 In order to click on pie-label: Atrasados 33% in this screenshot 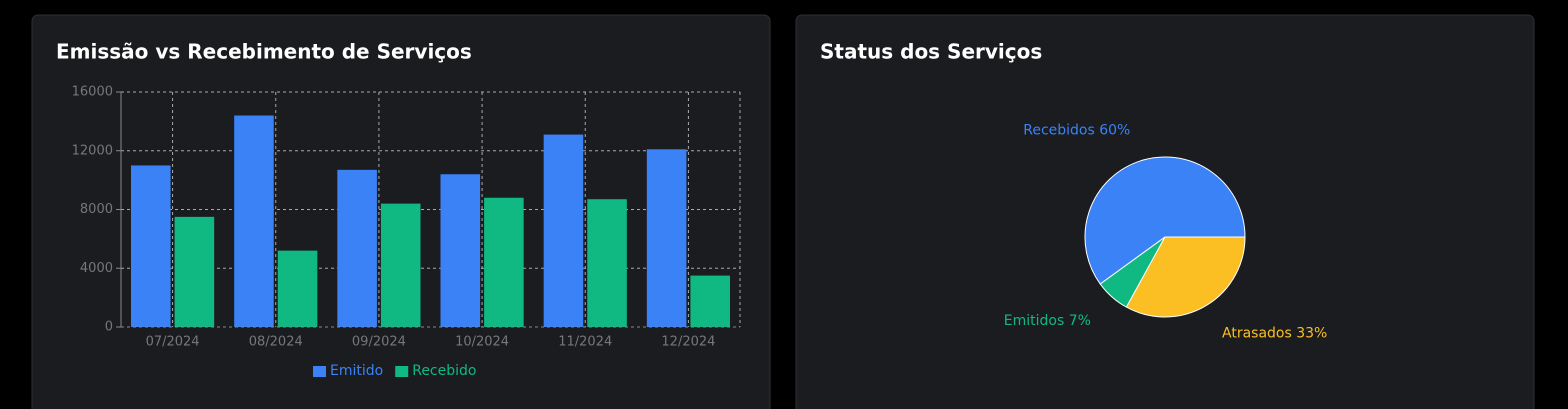, I will do `click(1274, 333)`.